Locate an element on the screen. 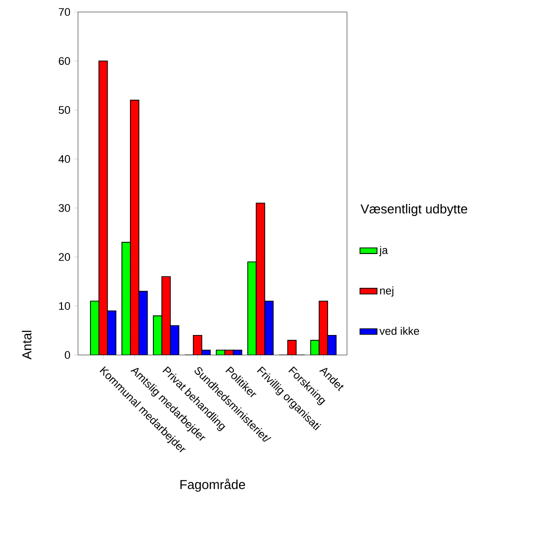 This screenshot has height=544, width=533. y-tick-label: 10 is located at coordinates (64, 306).